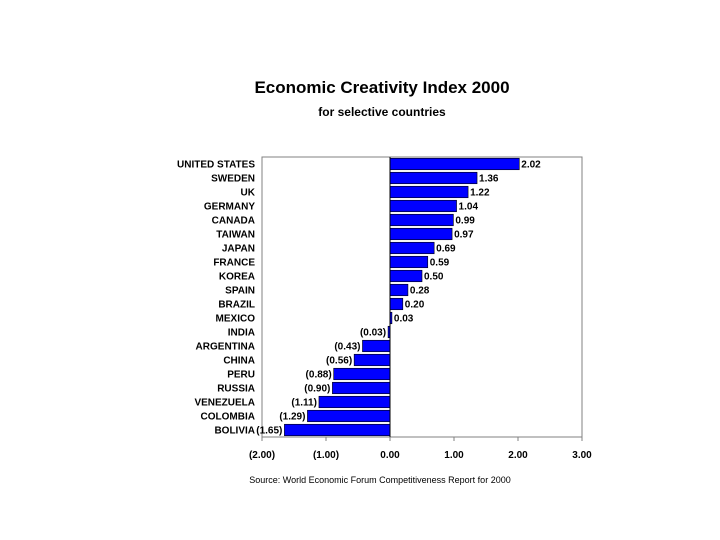  Describe the element at coordinates (269, 431) in the screenshot. I see `data-label: (1.65)` at that location.